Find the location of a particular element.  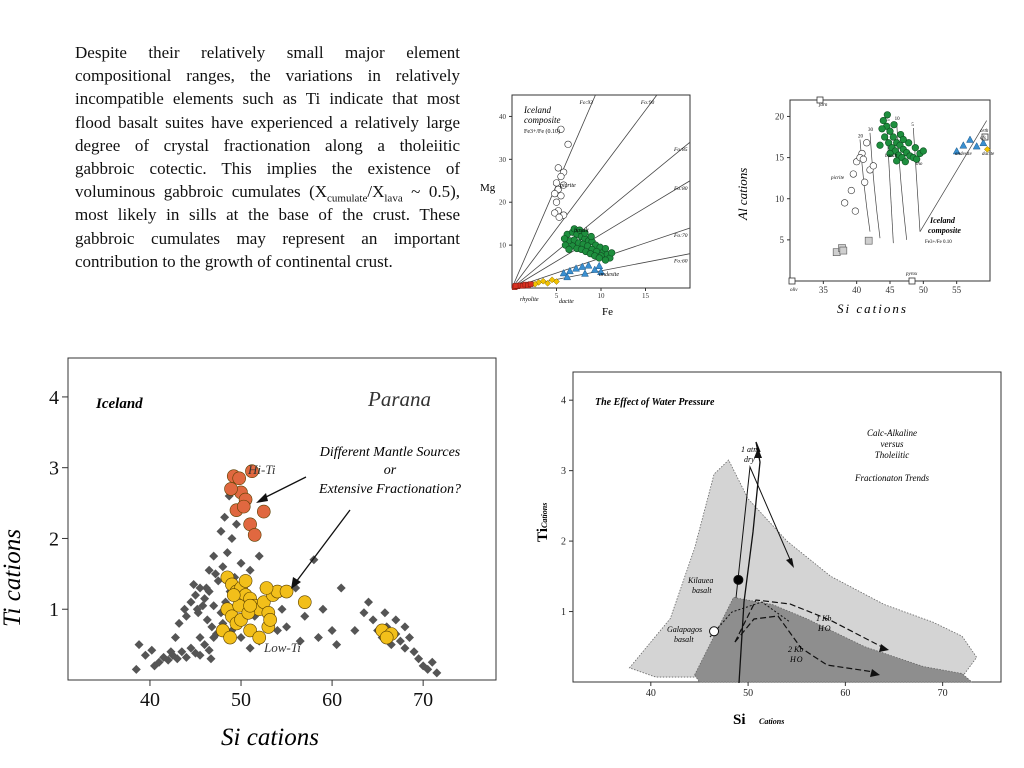

y-tick-label: 20 is located at coordinates (503, 203).